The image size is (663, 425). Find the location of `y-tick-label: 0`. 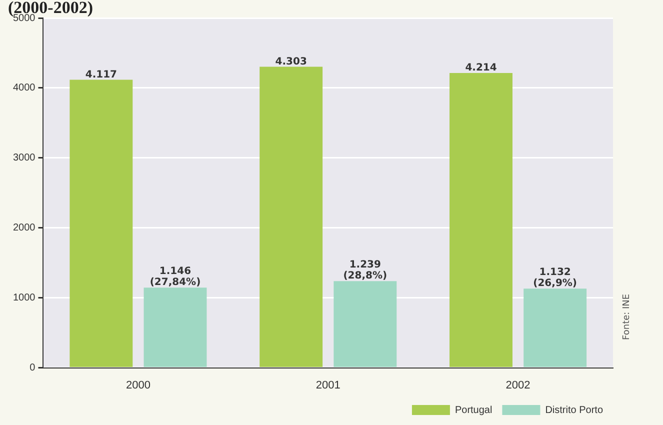

y-tick-label: 0 is located at coordinates (33, 368).